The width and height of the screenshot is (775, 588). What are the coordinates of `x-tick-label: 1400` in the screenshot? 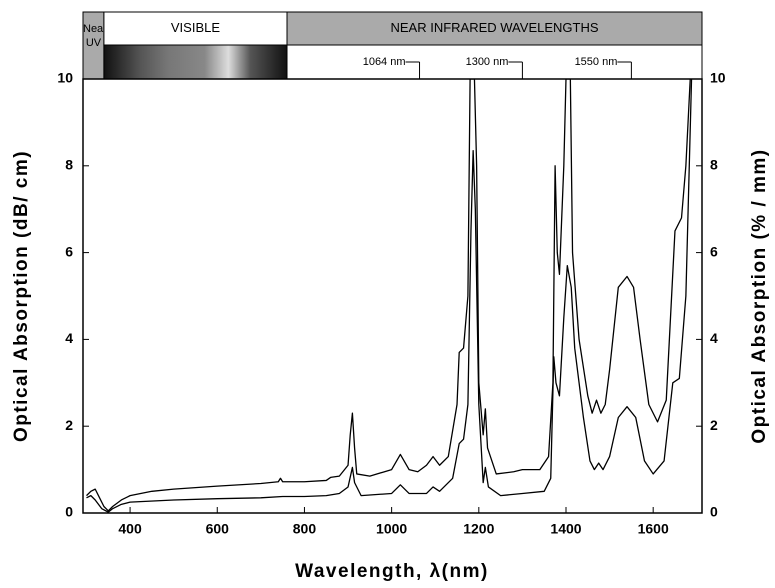 It's located at (565, 529).